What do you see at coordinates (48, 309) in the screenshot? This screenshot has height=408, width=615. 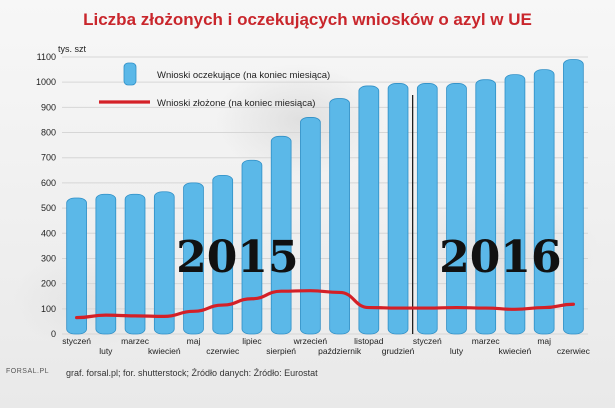 I see `y-tick-label: 100` at bounding box center [48, 309].